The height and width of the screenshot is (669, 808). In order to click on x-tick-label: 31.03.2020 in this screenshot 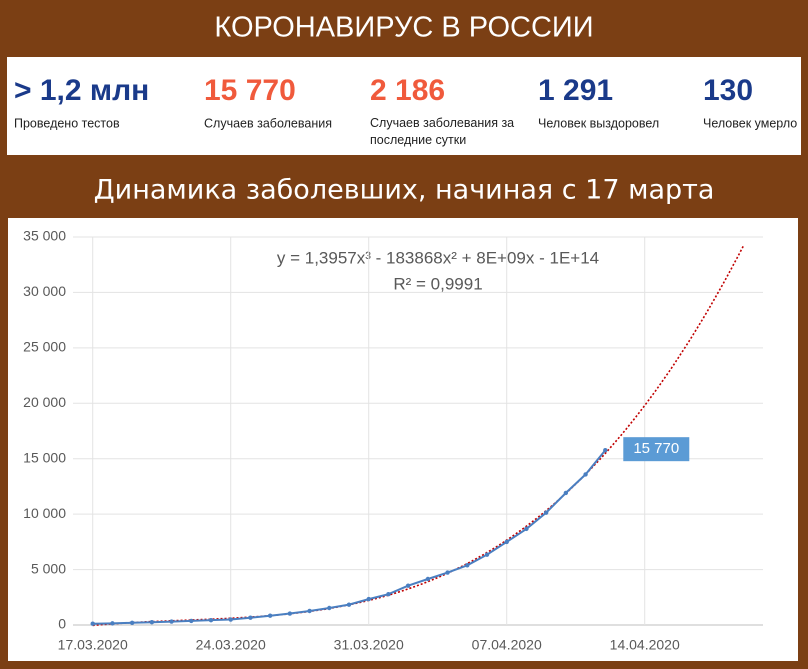, I will do `click(369, 645)`.